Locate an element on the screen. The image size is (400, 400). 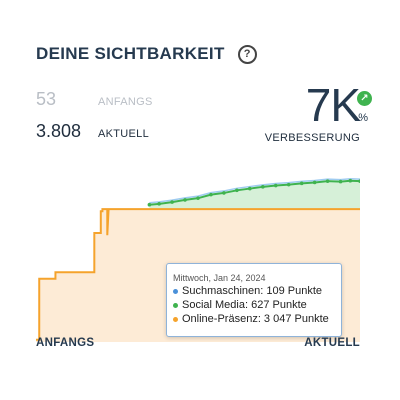
search-engines-line is located at coordinates (254, 190).